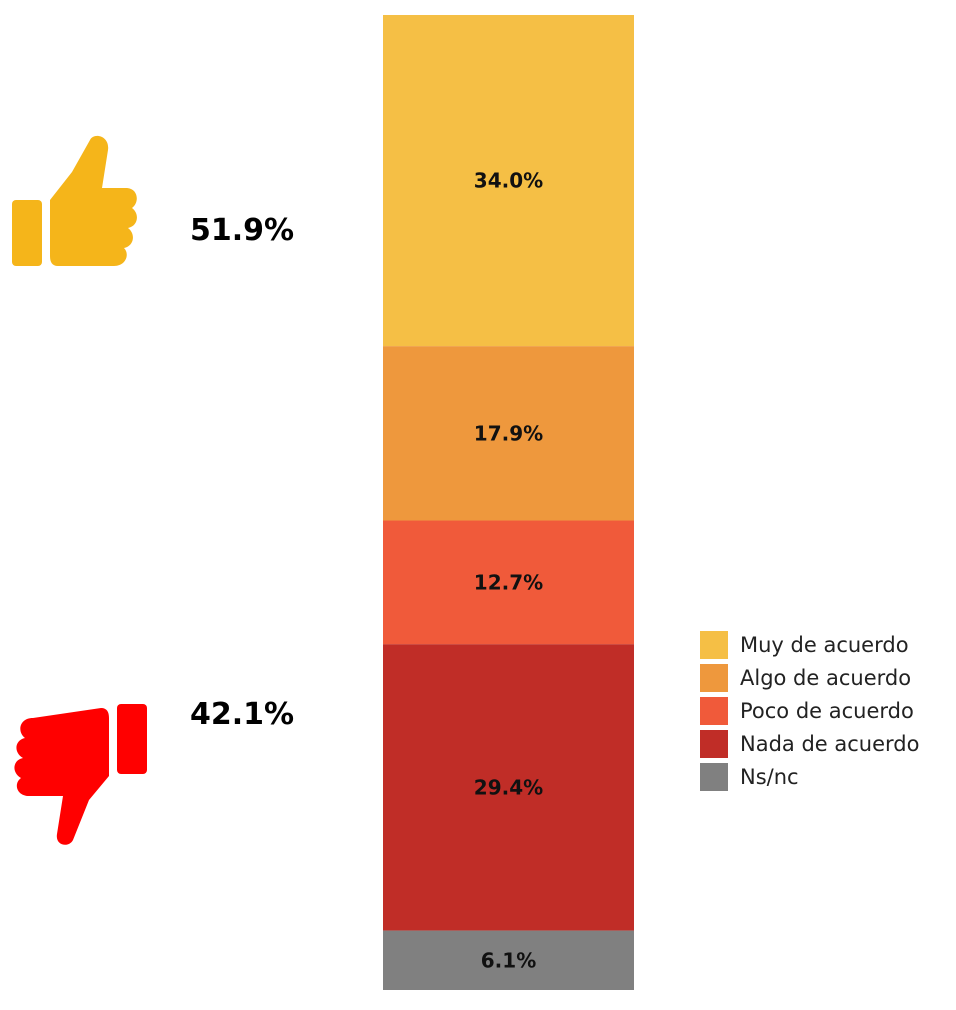 The width and height of the screenshot is (956, 1010). I want to click on legend-item-4: Nada de acuerdo, so click(809, 743).